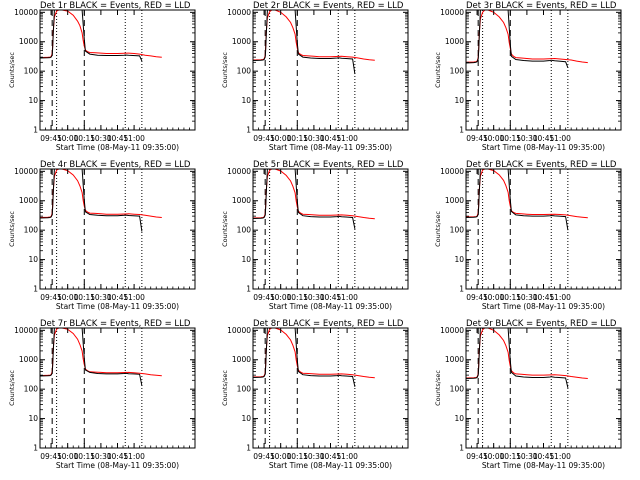 This screenshot has width=640, height=480. I want to click on panel-title: Det 7r BLACK = Events, RED = LLD, so click(115, 324).